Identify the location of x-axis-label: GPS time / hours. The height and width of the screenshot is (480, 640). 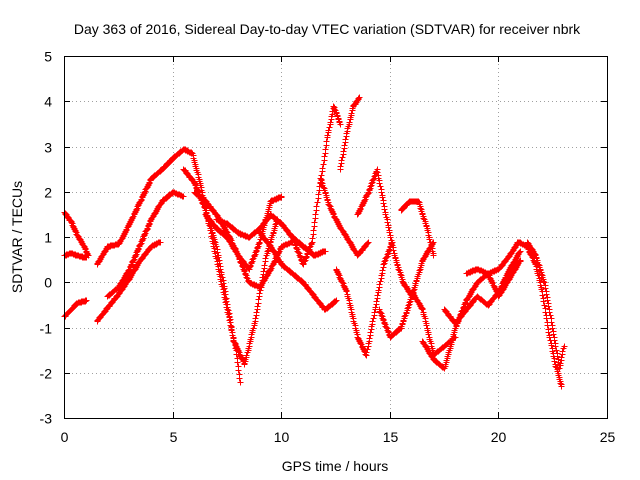
(335, 466).